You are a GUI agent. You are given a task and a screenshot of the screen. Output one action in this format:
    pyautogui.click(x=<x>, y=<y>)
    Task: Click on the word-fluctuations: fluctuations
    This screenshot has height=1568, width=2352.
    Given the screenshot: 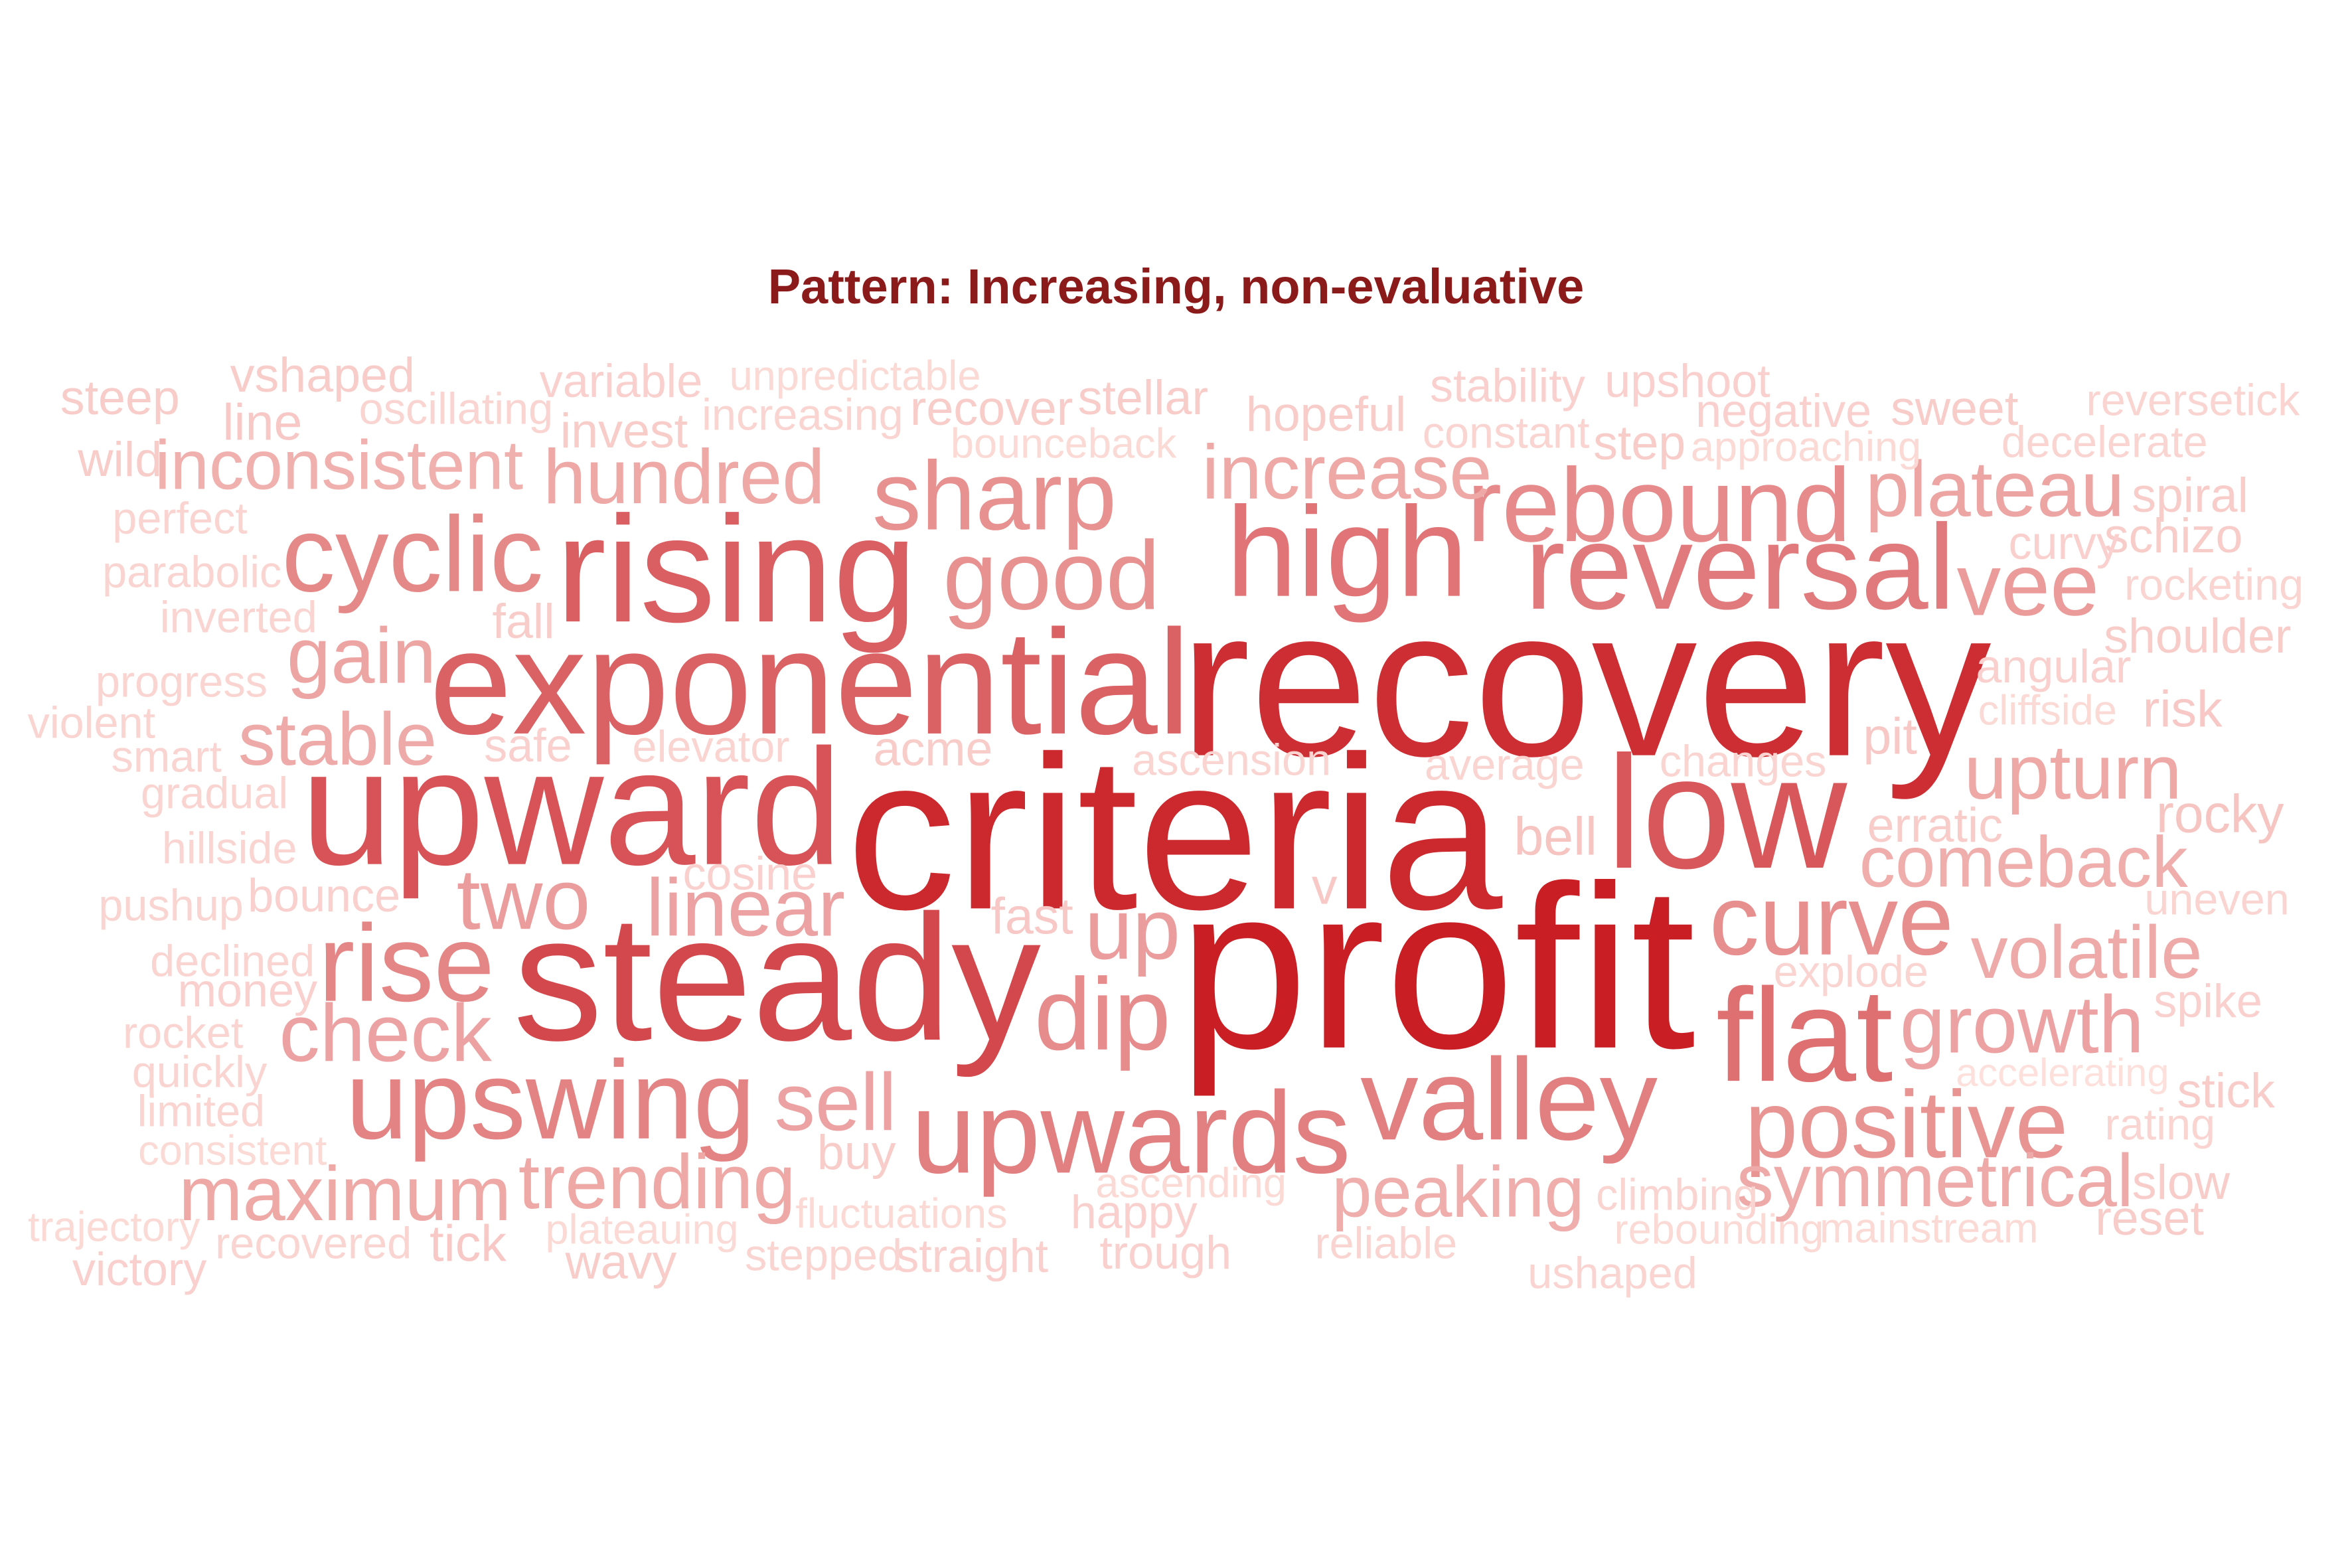 What is the action you would take?
    pyautogui.click(x=902, y=1214)
    